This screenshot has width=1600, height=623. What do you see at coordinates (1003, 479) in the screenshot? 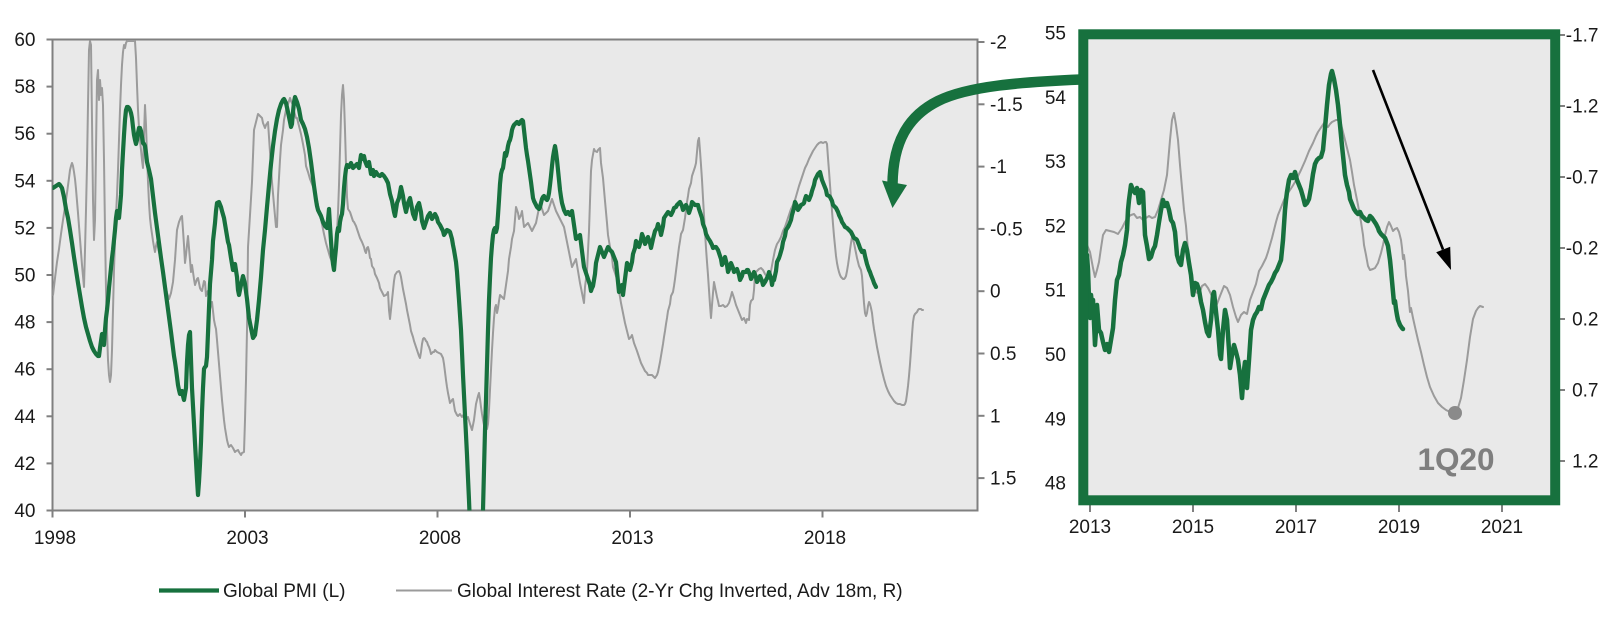
I see `svg-text: 1.5` at bounding box center [1003, 479].